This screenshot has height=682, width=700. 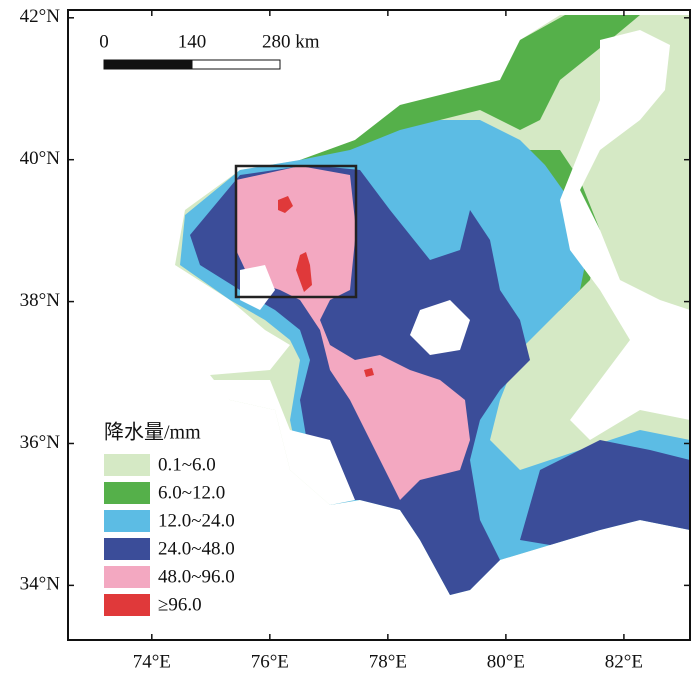 I want to click on scale-bar-white, so click(x=236, y=64).